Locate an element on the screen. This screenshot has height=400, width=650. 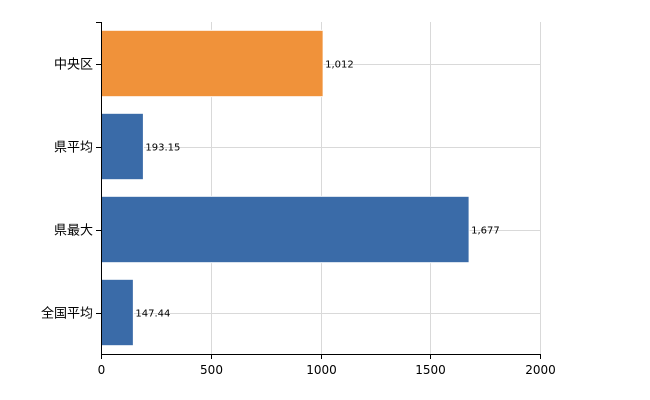
data-label: 1,012 is located at coordinates (339, 65).